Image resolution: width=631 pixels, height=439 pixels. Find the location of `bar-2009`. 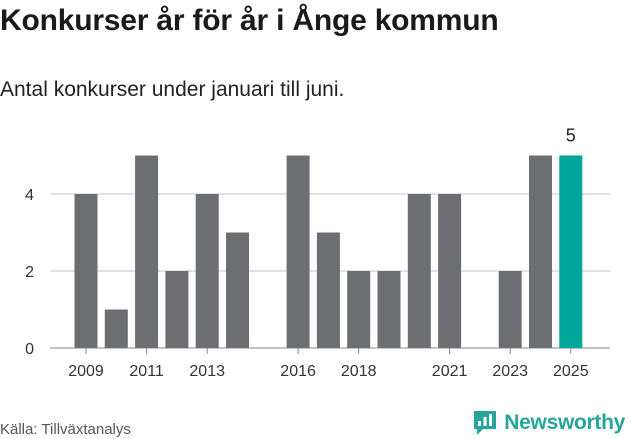

bar-2009 is located at coordinates (86, 271).